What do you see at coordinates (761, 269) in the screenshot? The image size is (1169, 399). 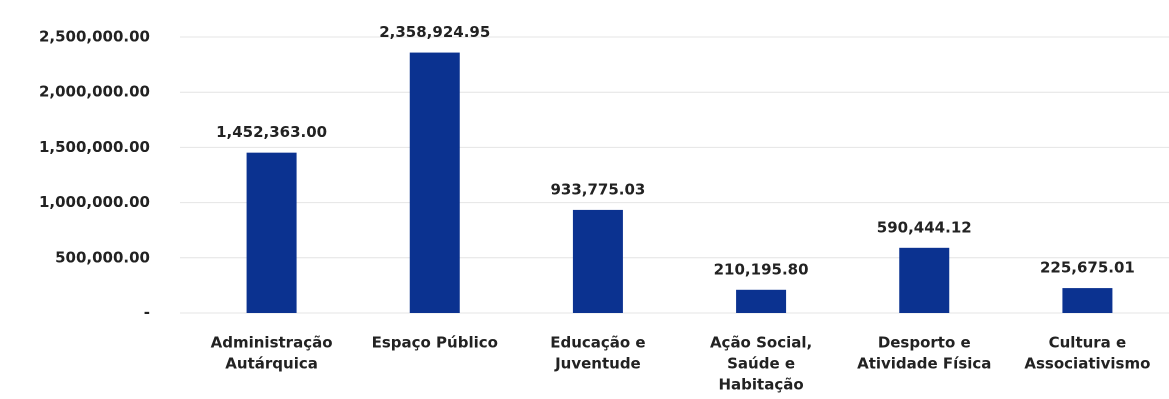 I see `data-label: 210,195.80` at bounding box center [761, 269].